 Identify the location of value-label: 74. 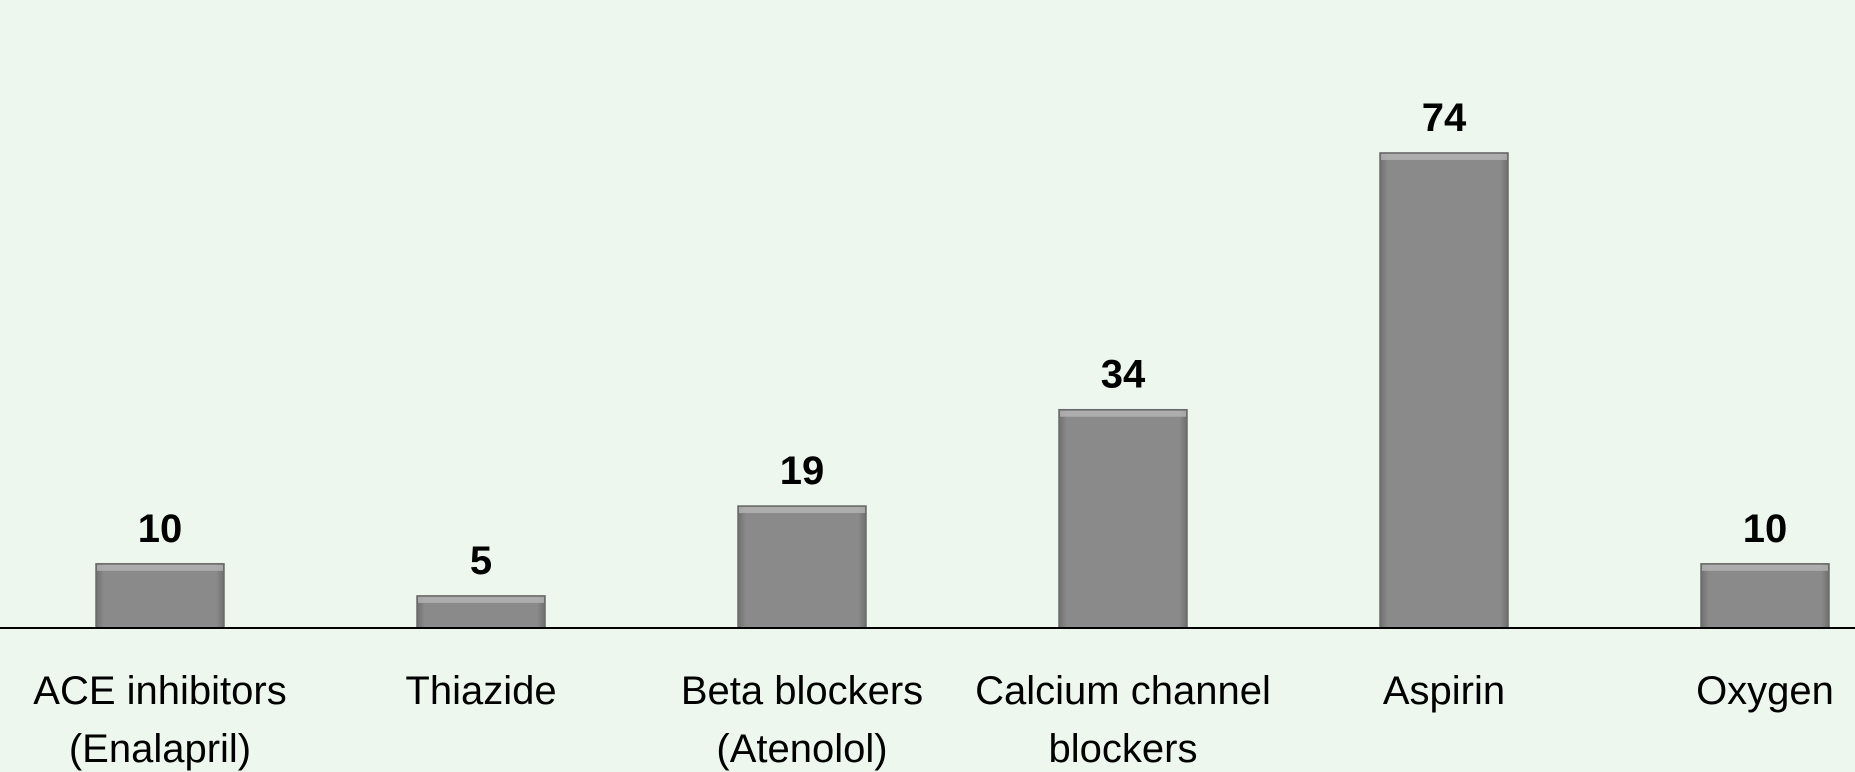
(1444, 118).